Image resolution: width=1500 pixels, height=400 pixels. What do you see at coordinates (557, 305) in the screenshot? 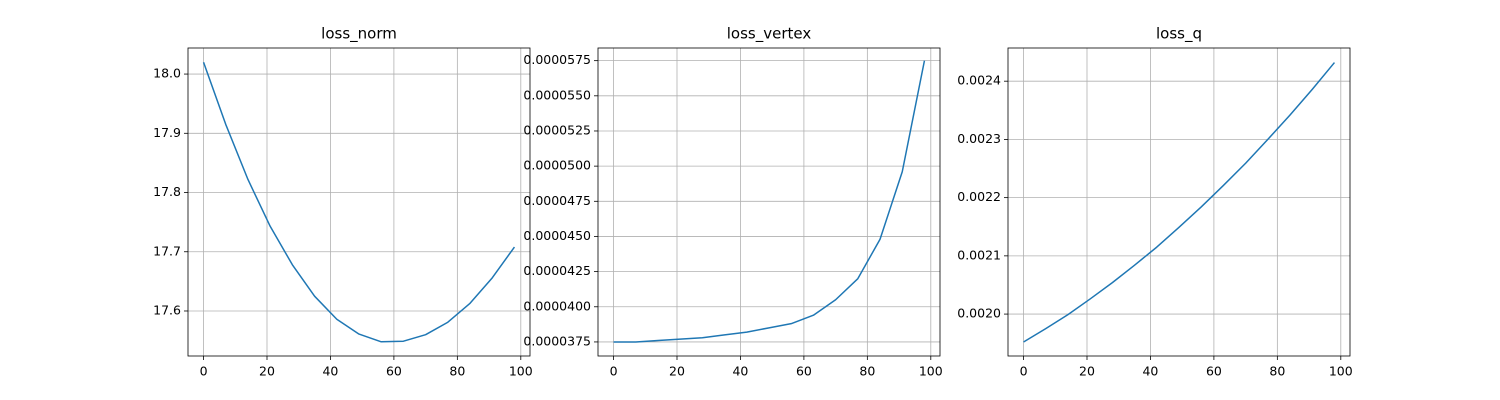
I see `y-tick-label: 0.0000400` at bounding box center [557, 305].